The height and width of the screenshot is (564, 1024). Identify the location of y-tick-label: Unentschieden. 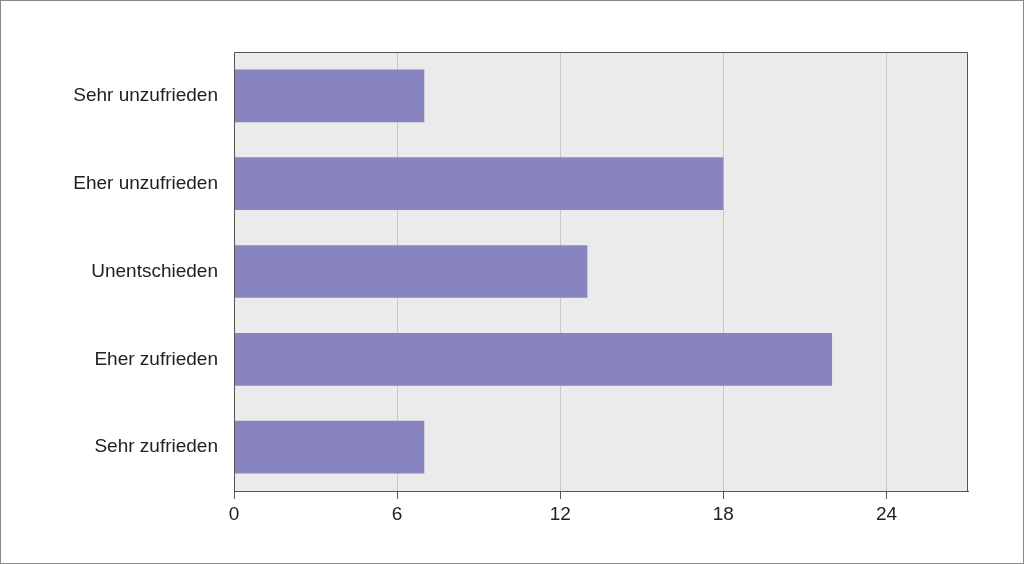
(154, 270).